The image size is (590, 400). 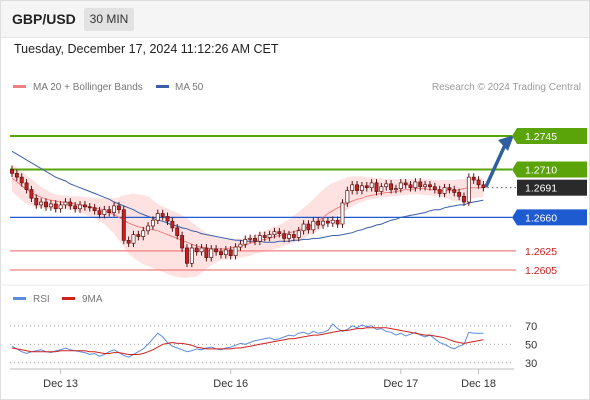 I want to click on forecast-arrow, so click(x=499, y=161).